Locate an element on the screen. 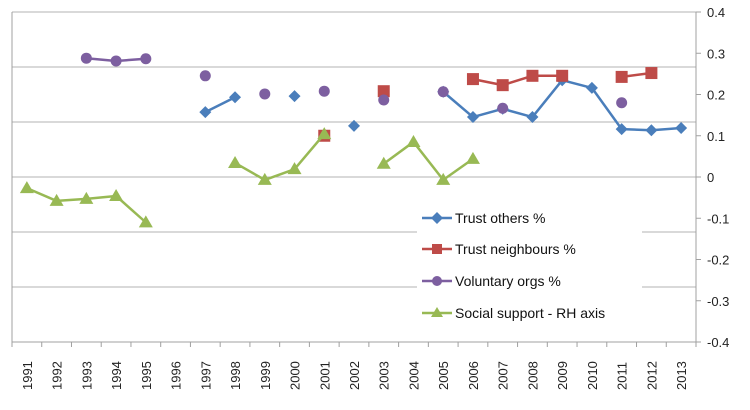 Image resolution: width=750 pixels, height=410 pixels. legend-label: Trust neighbours % is located at coordinates (515, 249).